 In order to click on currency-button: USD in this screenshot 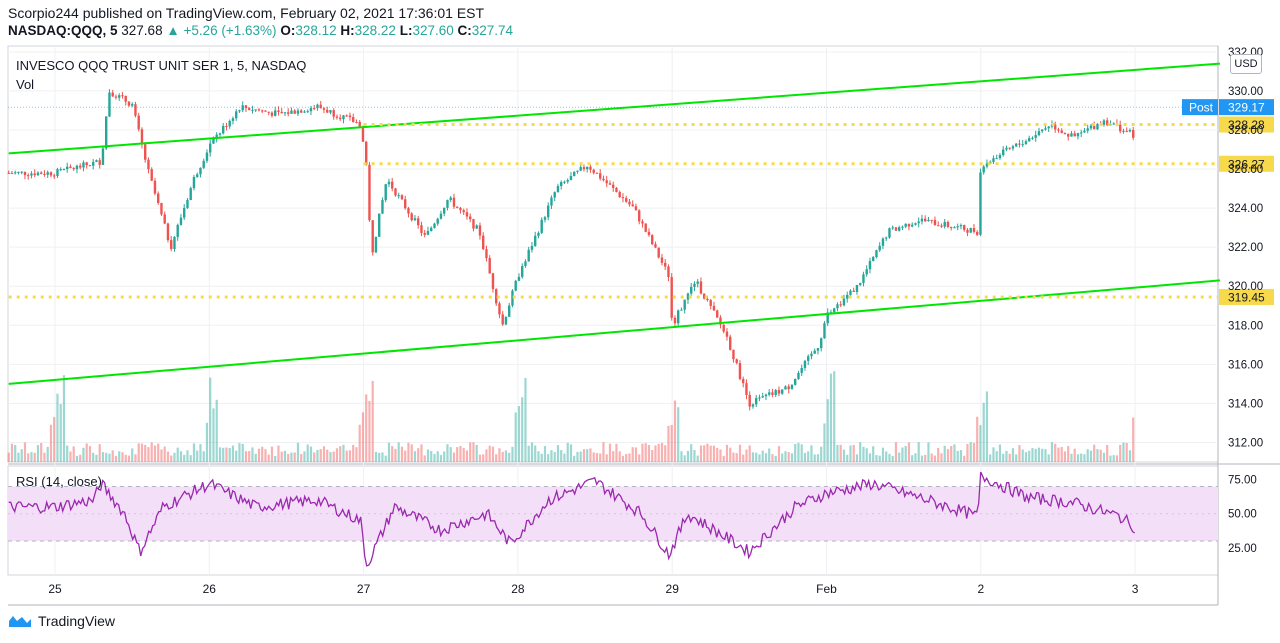, I will do `click(1246, 64)`.